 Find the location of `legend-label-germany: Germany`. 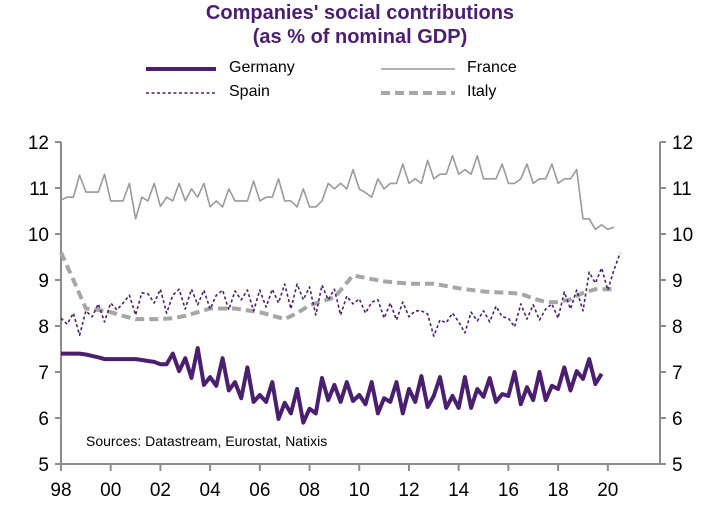

legend-label-germany: Germany is located at coordinates (262, 67).